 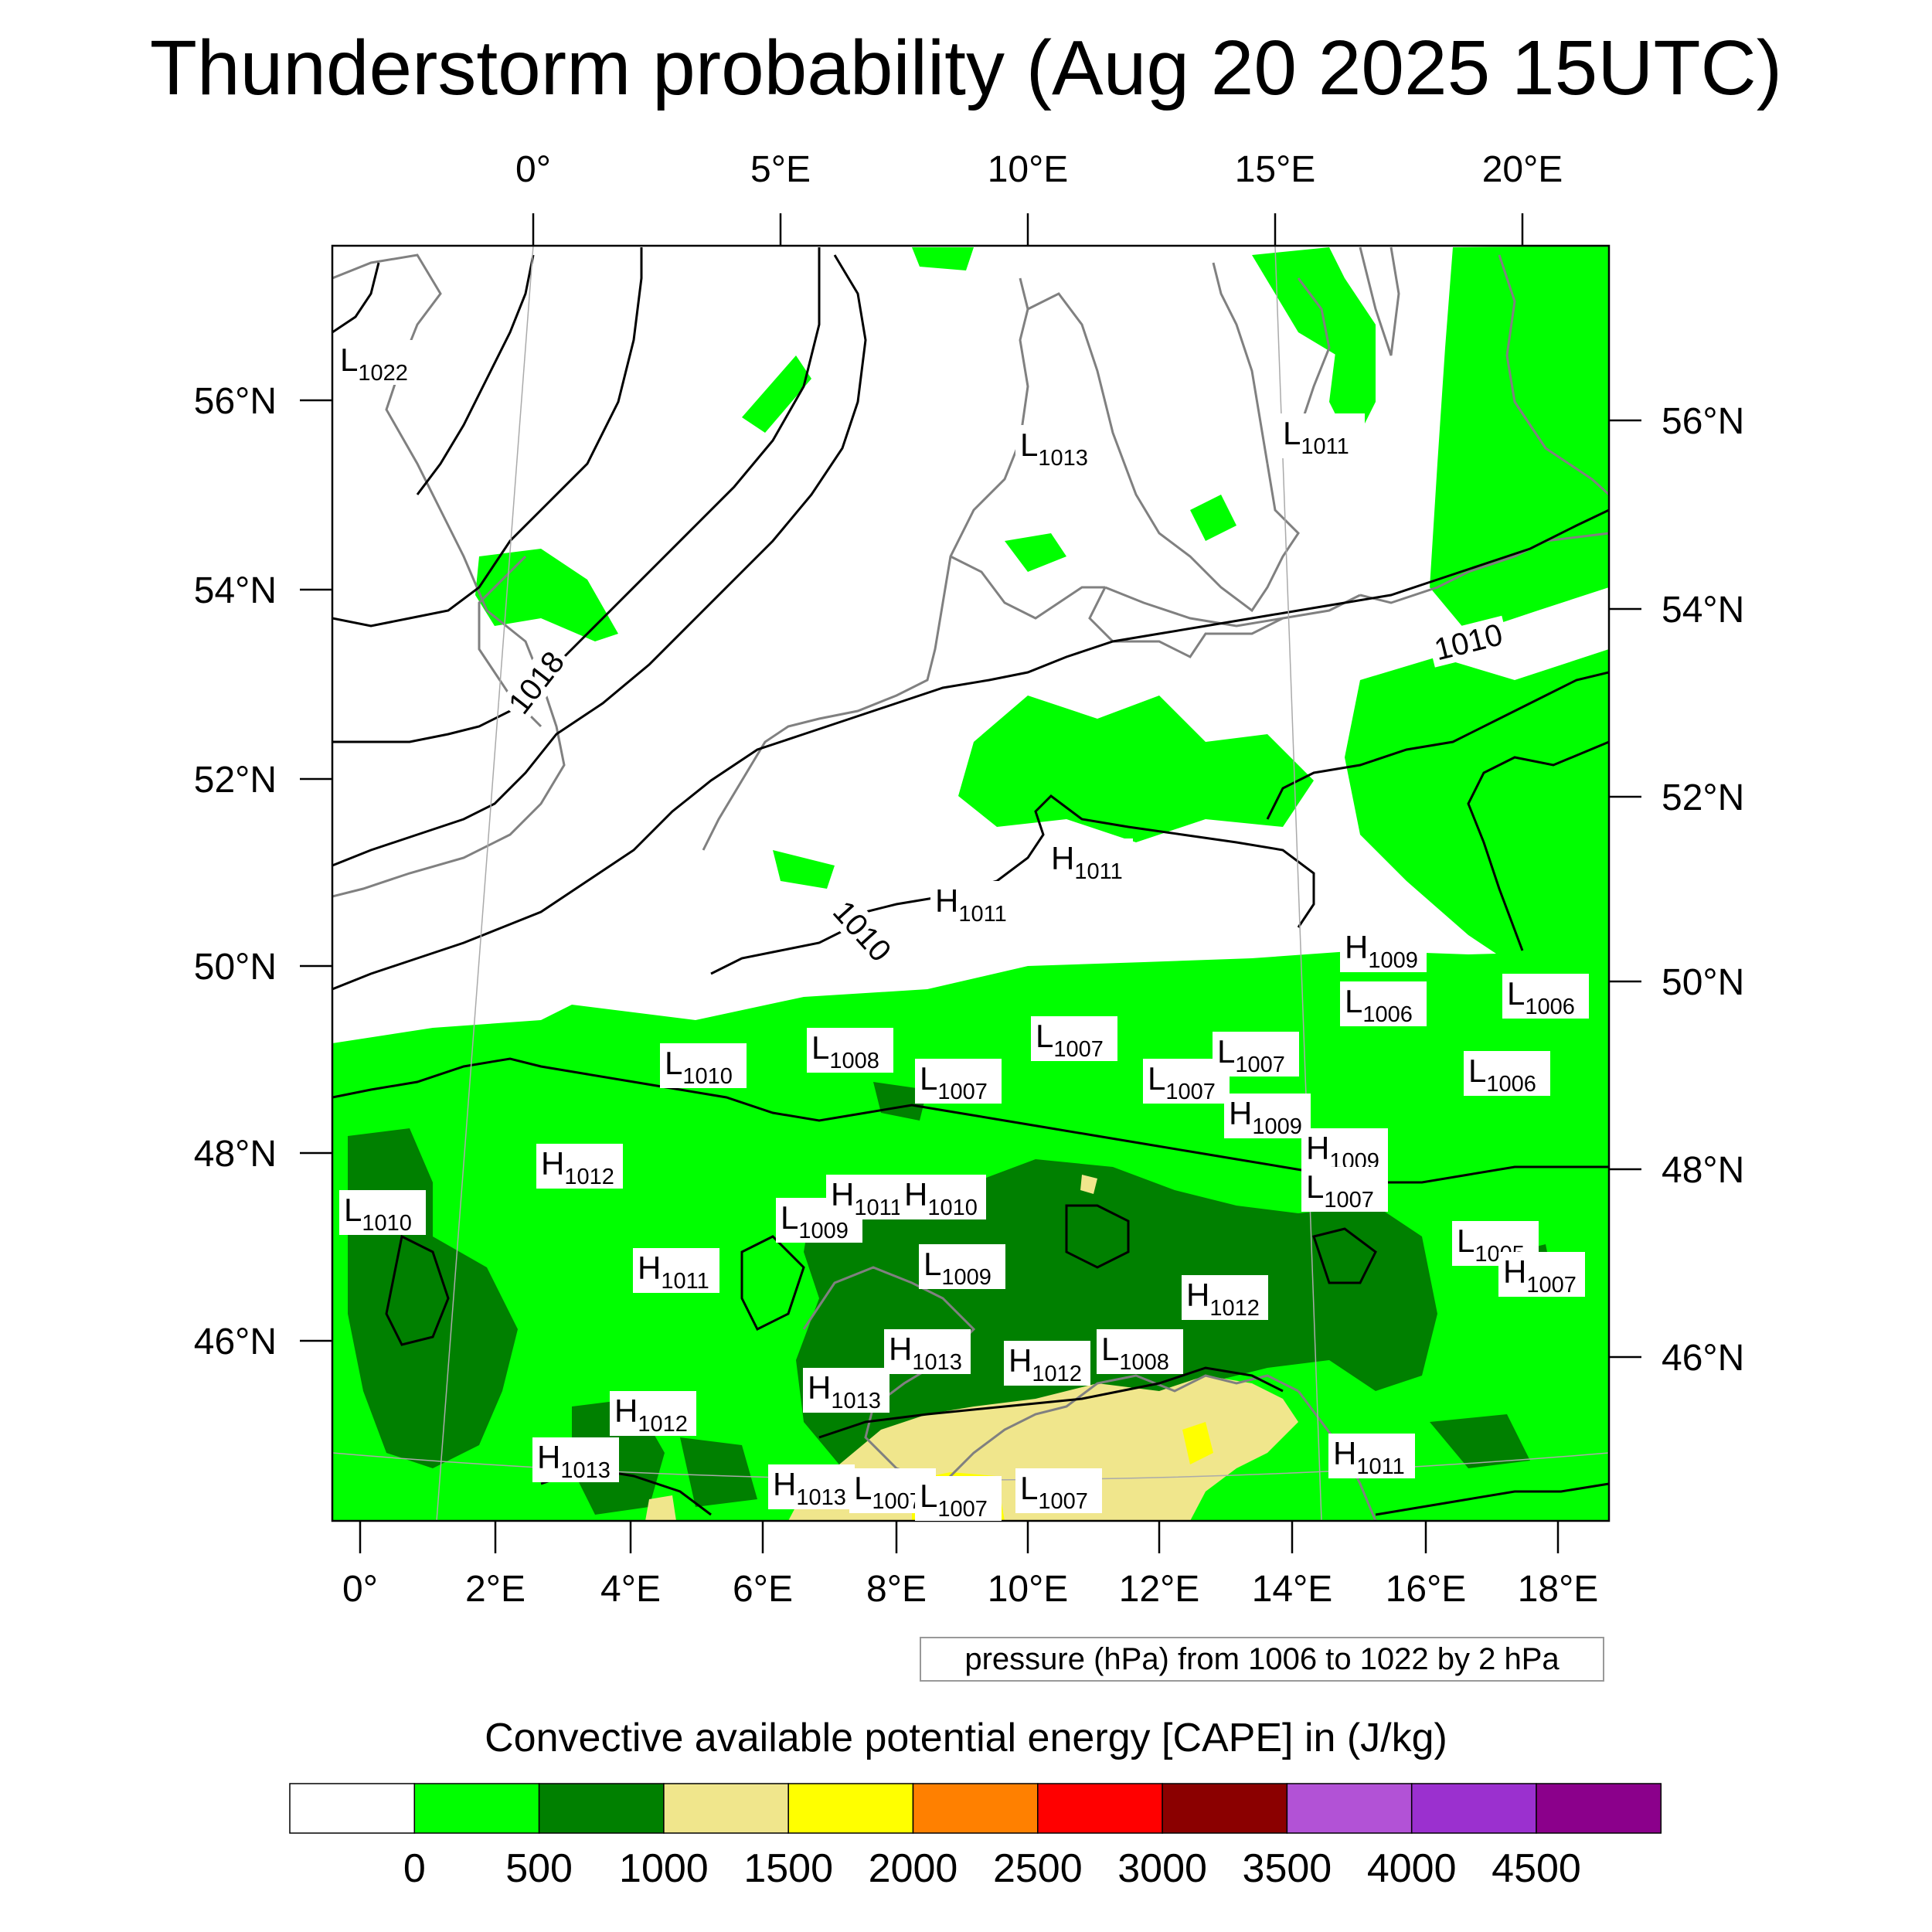 I want to click on colorbar-tick-label: 3000, so click(x=1162, y=1869).